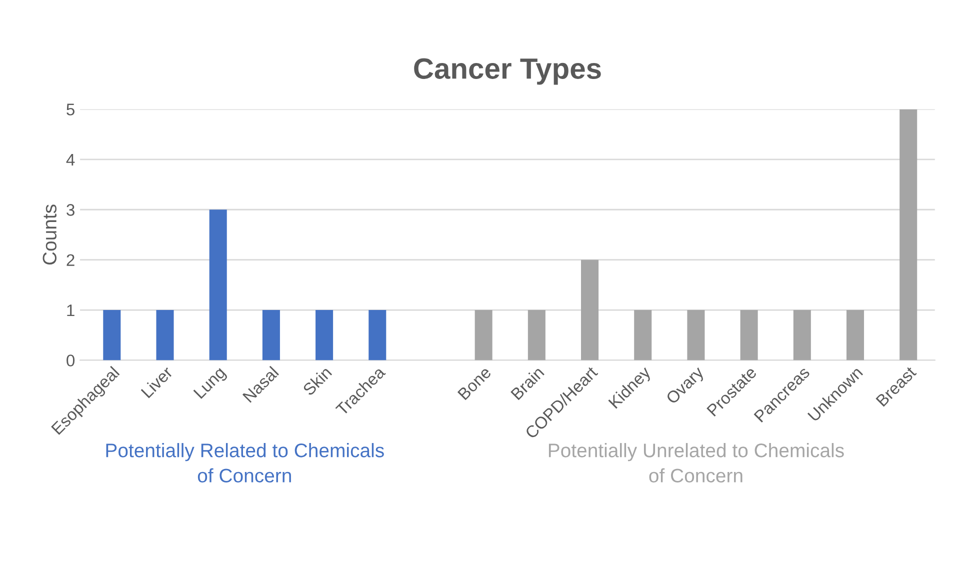 This screenshot has height=581, width=953. What do you see at coordinates (696, 462) in the screenshot?
I see `text: Potentially Unrelated to Chemicals of Concern` at bounding box center [696, 462].